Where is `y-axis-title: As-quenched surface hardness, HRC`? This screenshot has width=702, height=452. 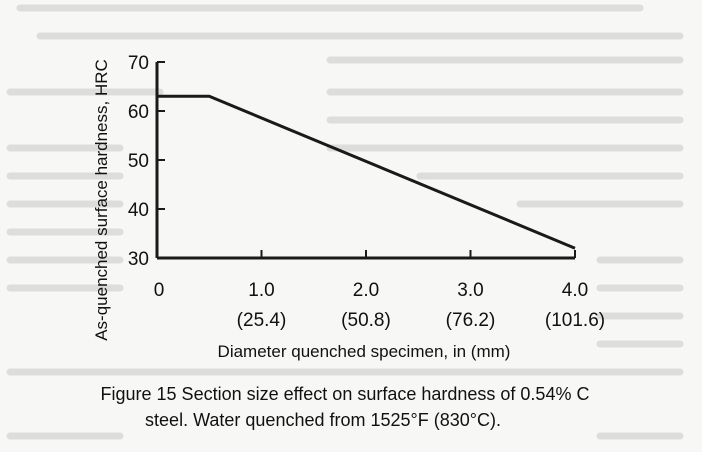 y-axis-title: As-quenched surface hardness, HRC is located at coordinates (101, 200).